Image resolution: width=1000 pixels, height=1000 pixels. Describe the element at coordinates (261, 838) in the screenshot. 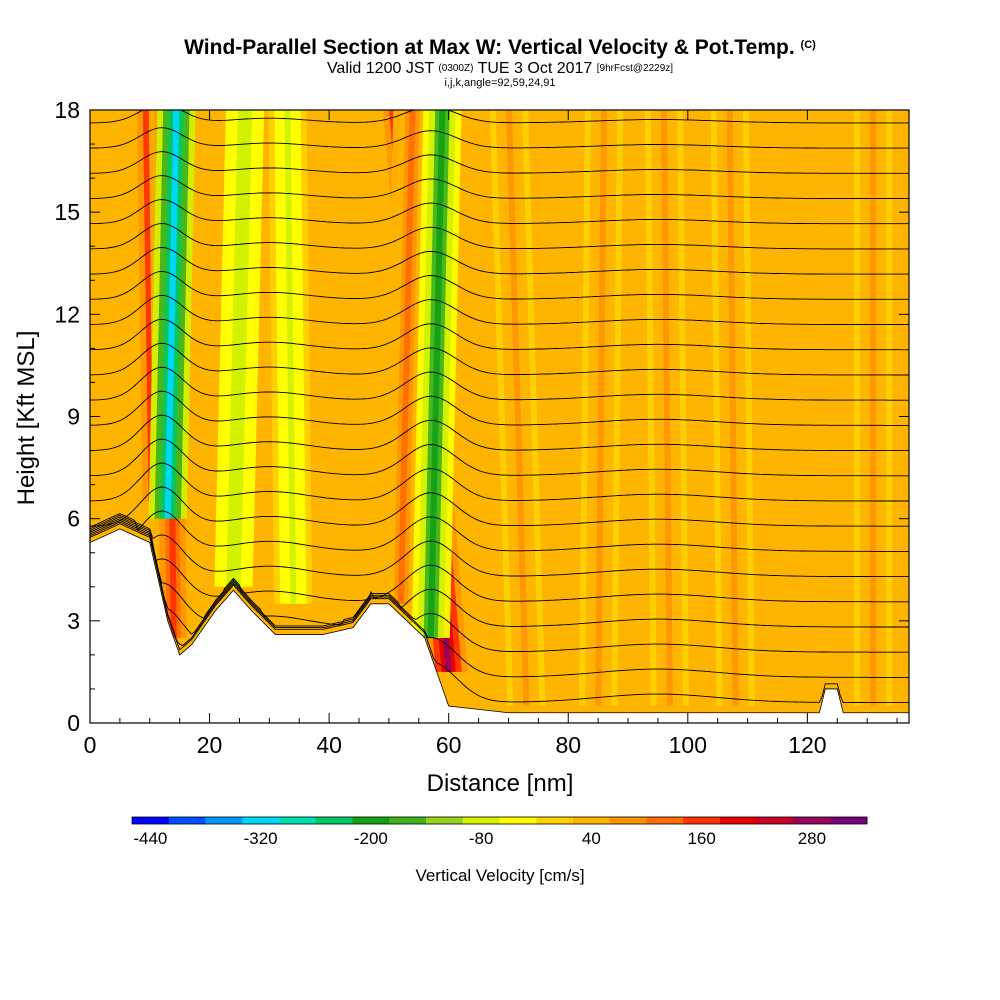

I see `colorbar-tick-label: -320` at that location.